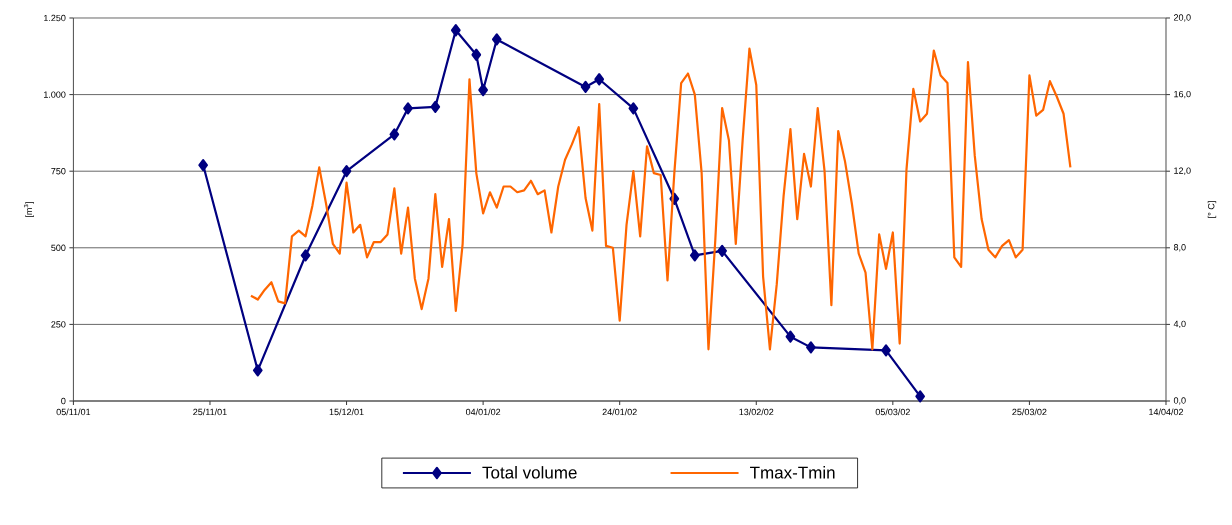 The image size is (1232, 525). I want to click on x-tick-label: 24/01/02, so click(619, 412).